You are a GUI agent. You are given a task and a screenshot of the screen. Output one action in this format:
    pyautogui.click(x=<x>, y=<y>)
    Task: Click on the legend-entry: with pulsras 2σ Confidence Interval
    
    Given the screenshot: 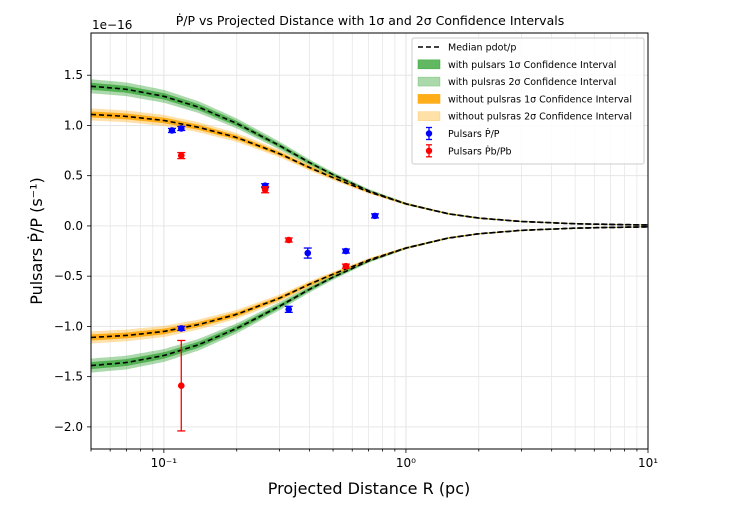 What is the action you would take?
    pyautogui.click(x=516, y=82)
    